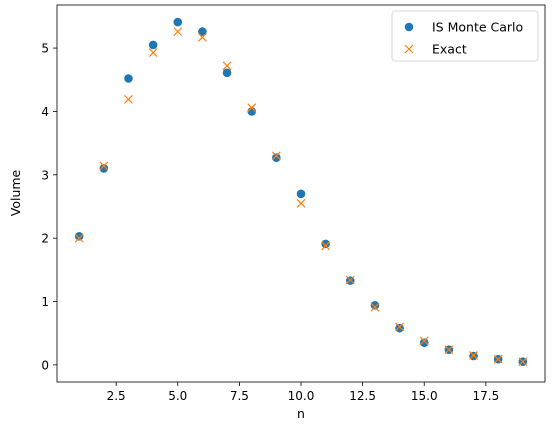  What do you see at coordinates (239, 396) in the screenshot?
I see `x-tick-label: 7.5` at bounding box center [239, 396].